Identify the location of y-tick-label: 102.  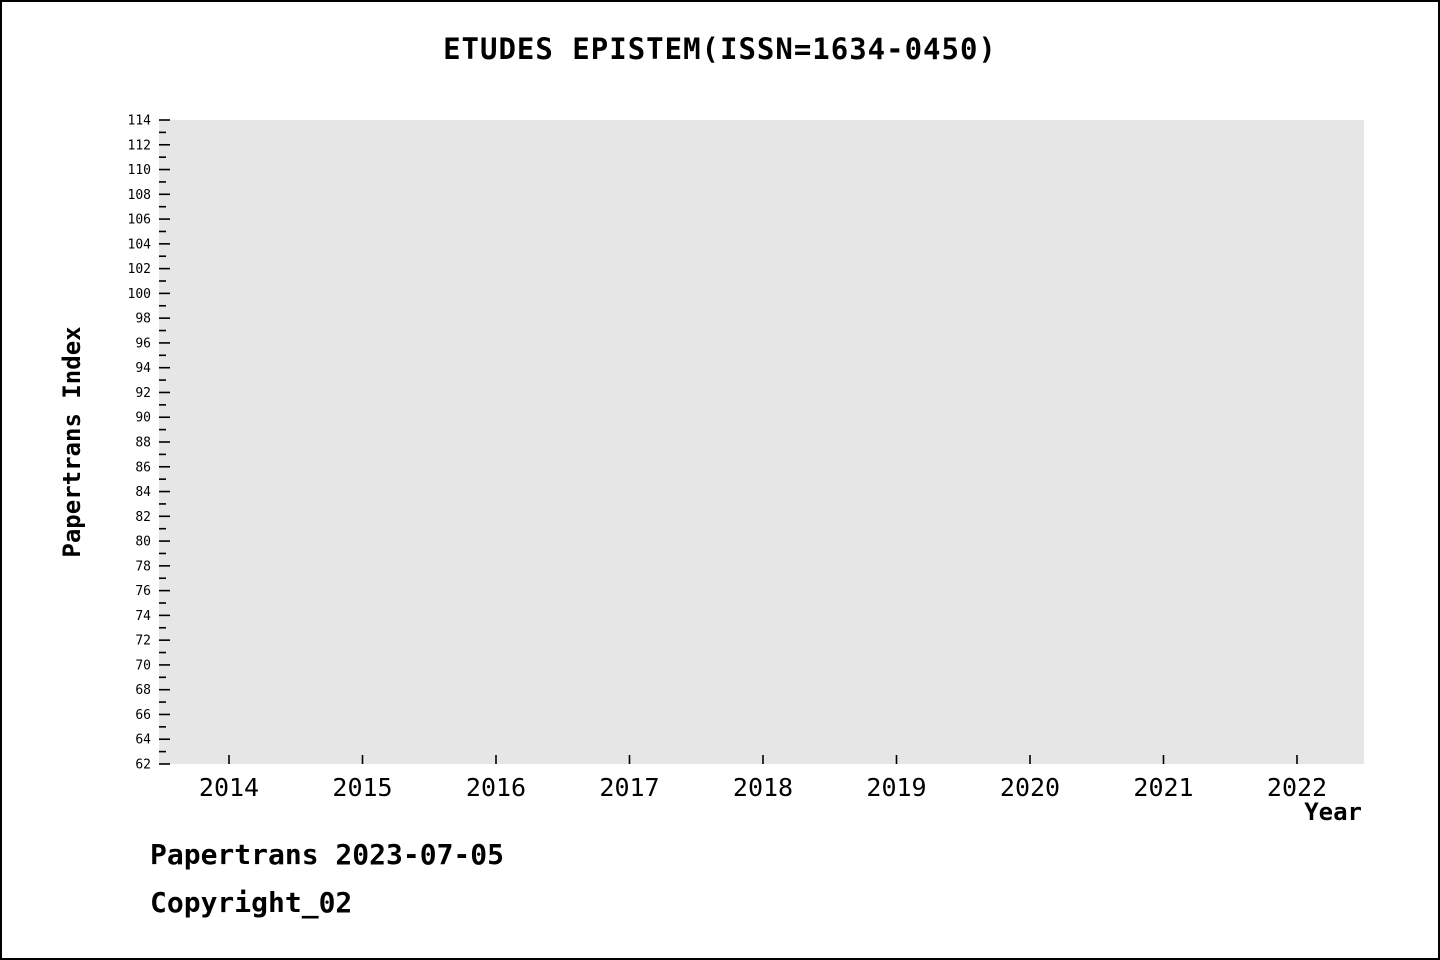
(139, 269).